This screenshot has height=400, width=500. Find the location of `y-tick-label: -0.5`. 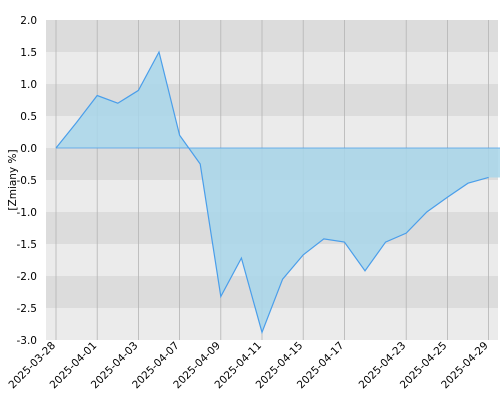

y-tick-label: -0.5 is located at coordinates (27, 181).